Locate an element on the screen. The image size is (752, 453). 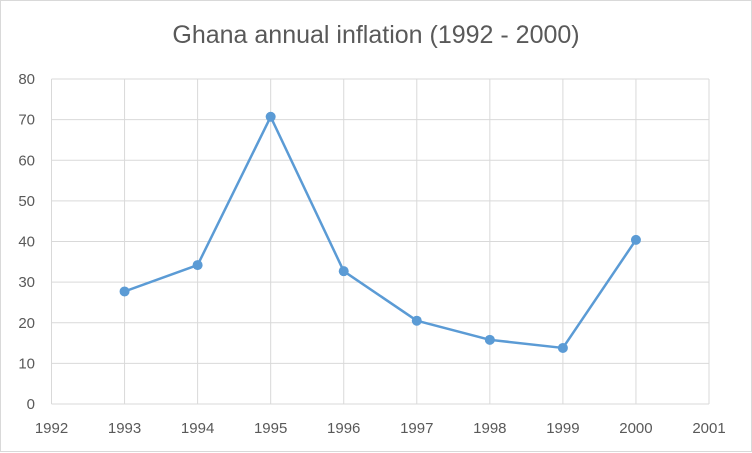
y-tick-label: 50 is located at coordinates (26, 201).